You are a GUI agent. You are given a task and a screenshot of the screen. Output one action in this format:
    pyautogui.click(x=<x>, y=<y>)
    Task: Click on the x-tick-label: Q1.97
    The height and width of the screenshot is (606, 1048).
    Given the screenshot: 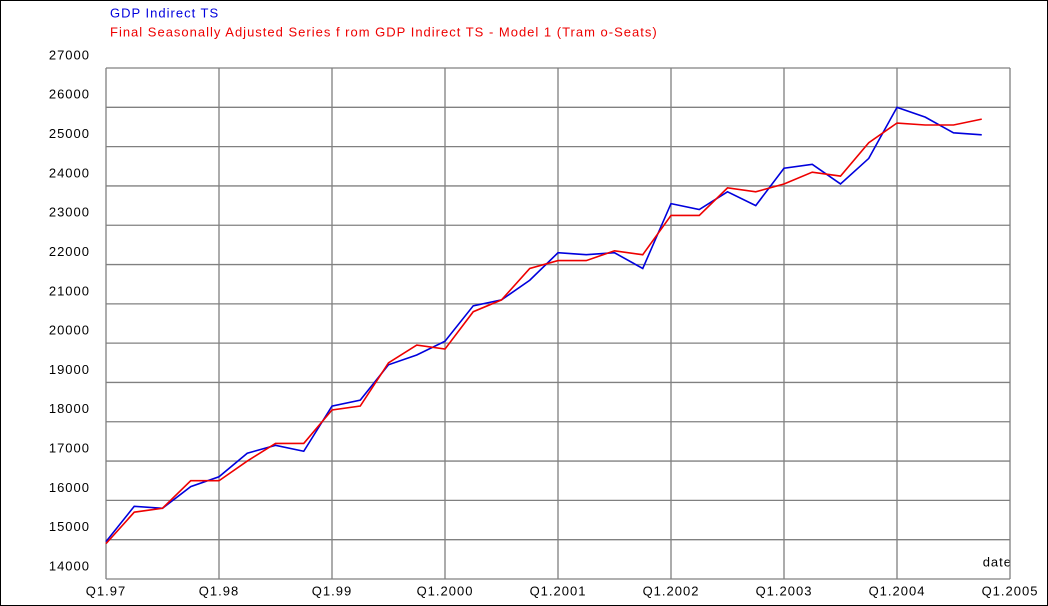 What is the action you would take?
    pyautogui.click(x=106, y=590)
    